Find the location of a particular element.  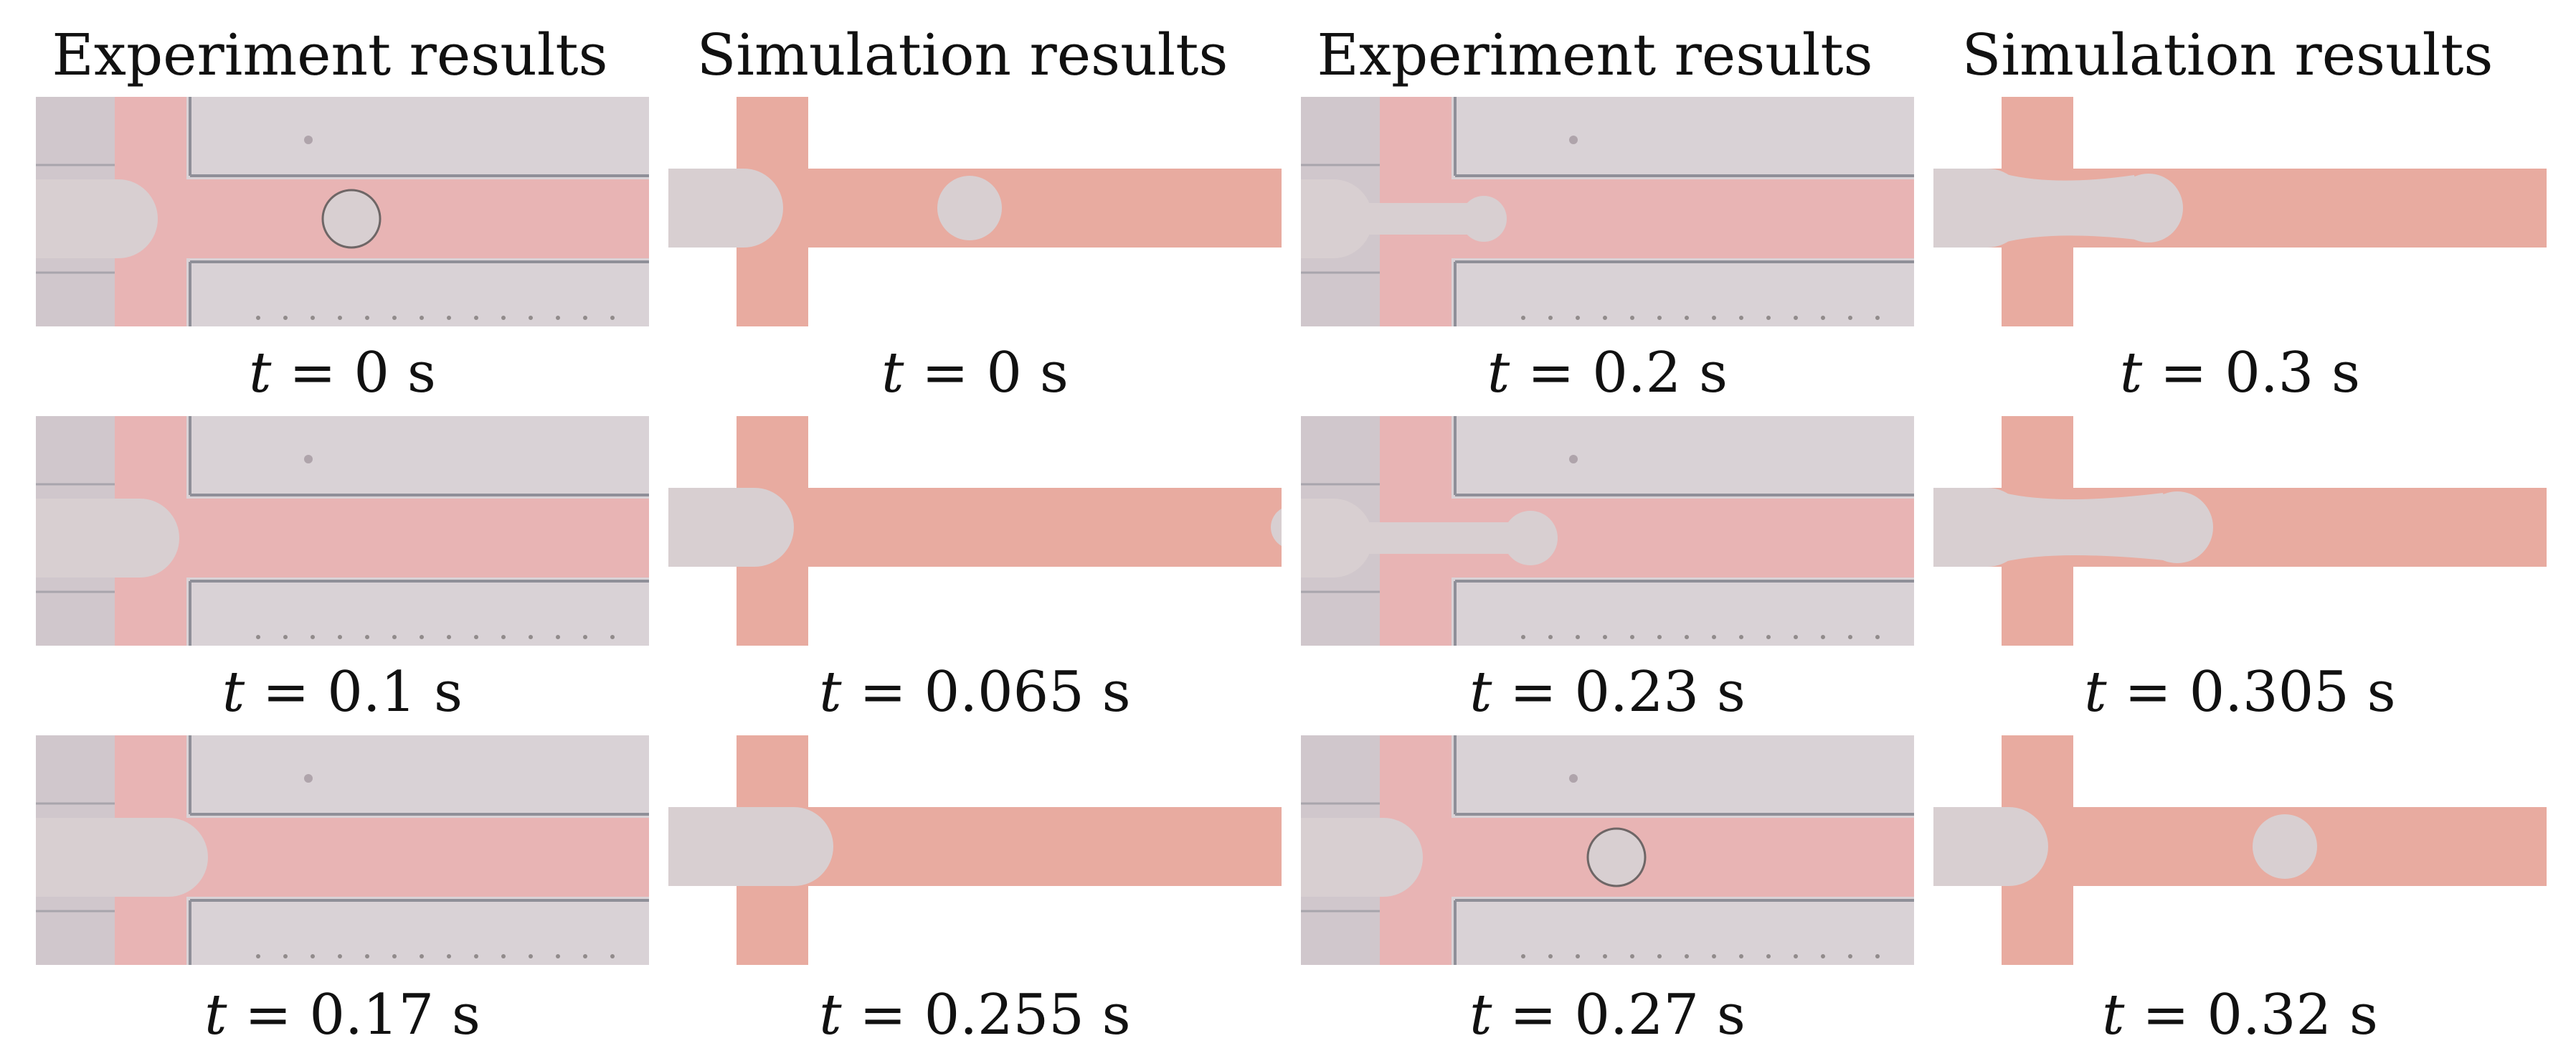

time-caption: t = 0.1 s is located at coordinates (343, 692).